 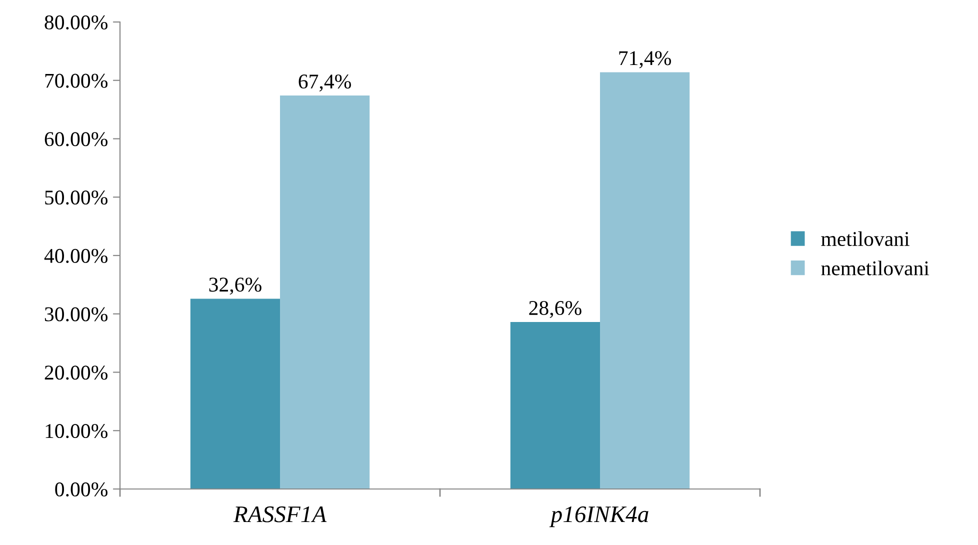 What do you see at coordinates (76, 81) in the screenshot?
I see `y-tick-label: 70.00%` at bounding box center [76, 81].